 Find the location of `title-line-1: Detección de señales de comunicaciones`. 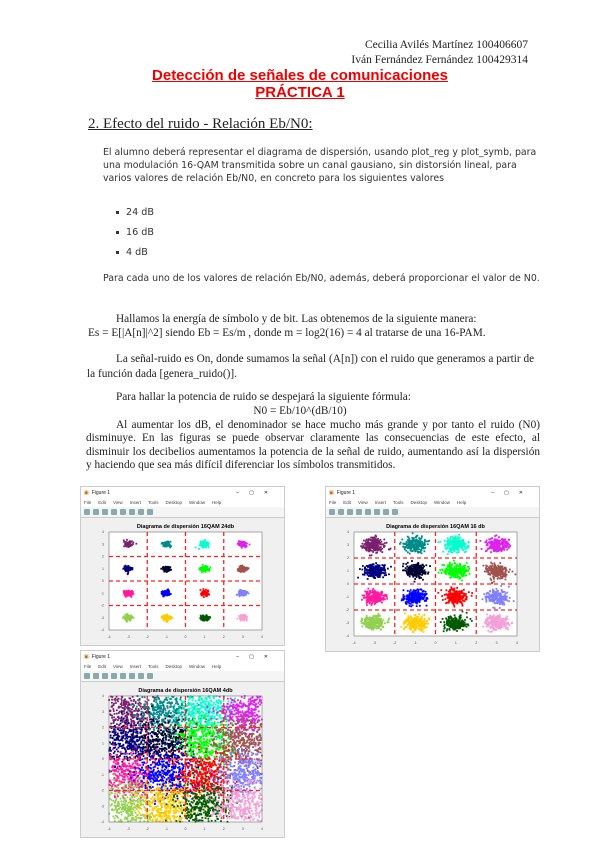

title-line-1: Detección de señales de comunicaciones is located at coordinates (300, 75).